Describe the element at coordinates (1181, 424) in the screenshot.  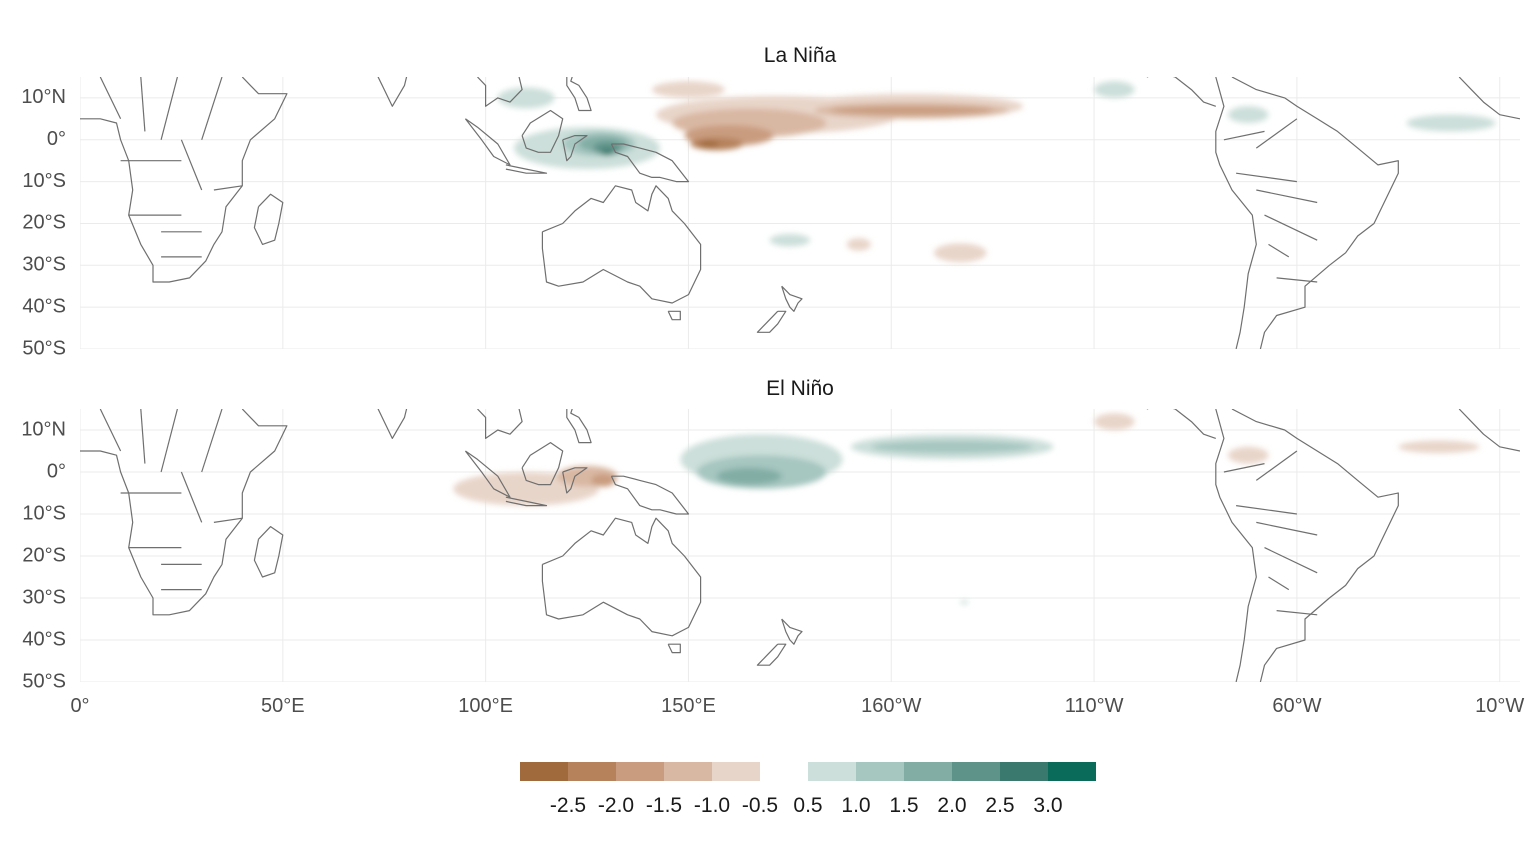
I see `coastline-camerica` at that location.